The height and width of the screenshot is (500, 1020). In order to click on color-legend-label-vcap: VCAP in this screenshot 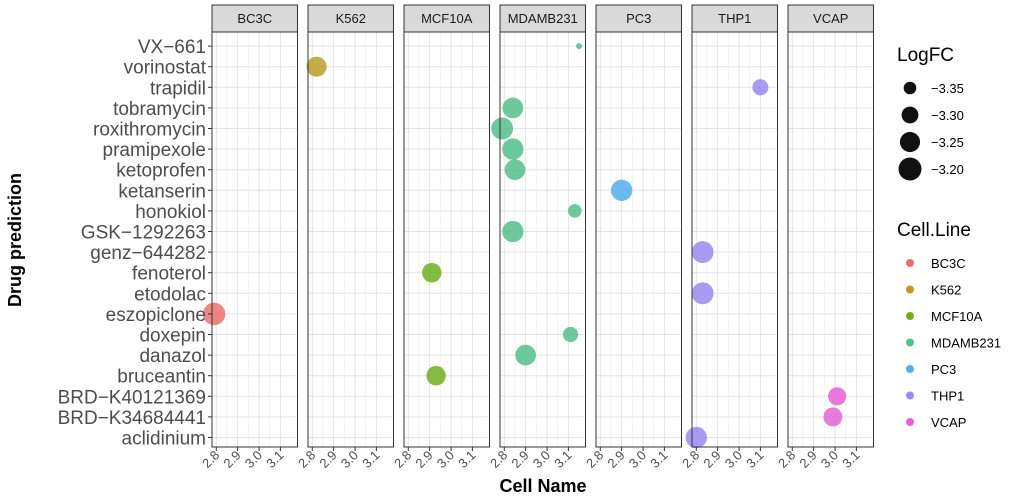, I will do `click(948, 422)`.